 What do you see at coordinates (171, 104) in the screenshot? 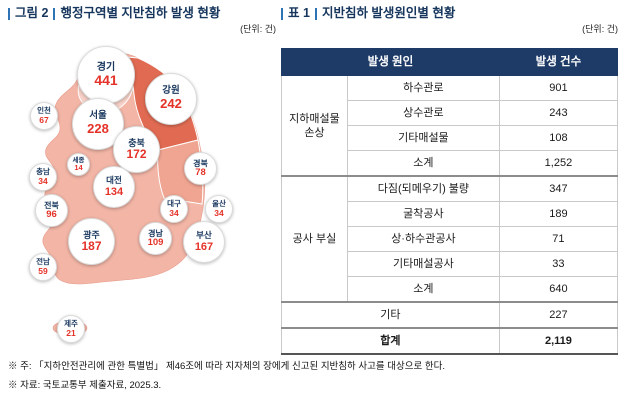
I see `region-value: 242` at bounding box center [171, 104].